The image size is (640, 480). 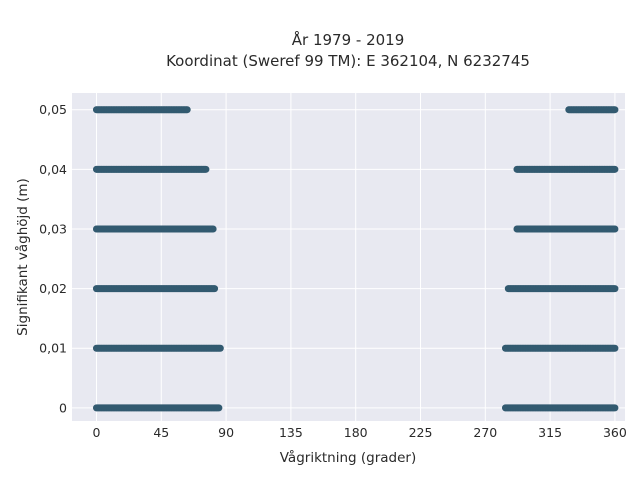 I want to click on y-tick-label: 0, so click(x=63, y=407).